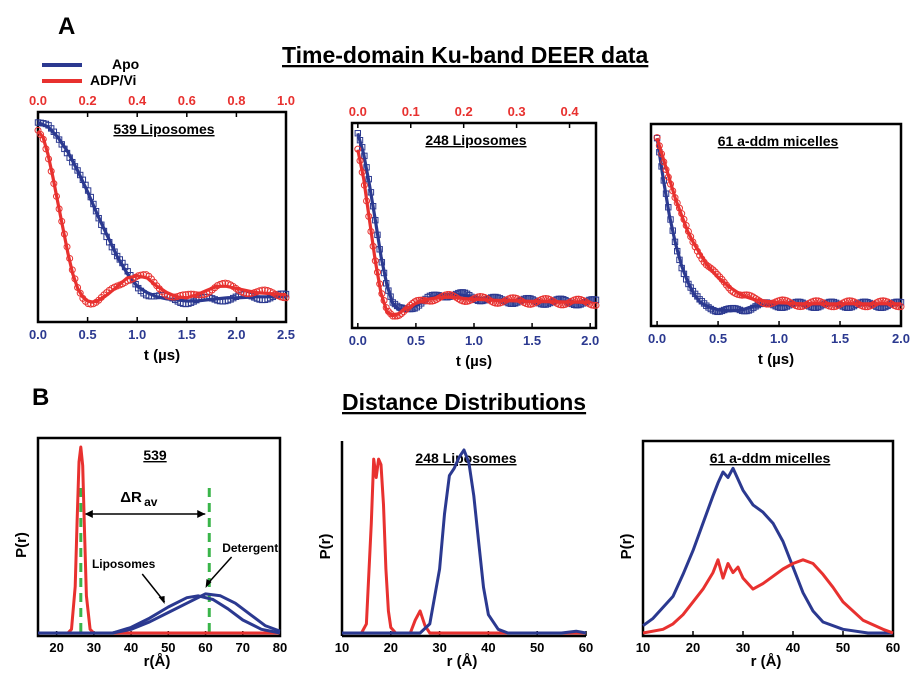 The height and width of the screenshot is (673, 910). I want to click on top-x-tick-label: 0.1, so click(411, 111).